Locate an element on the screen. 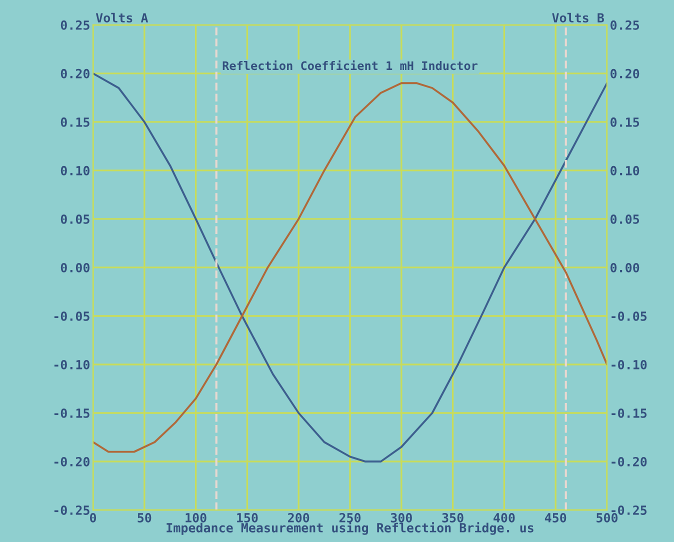 The image size is (674, 542). text: Reflection Coefficient 1 mH Inductor is located at coordinates (350, 65).